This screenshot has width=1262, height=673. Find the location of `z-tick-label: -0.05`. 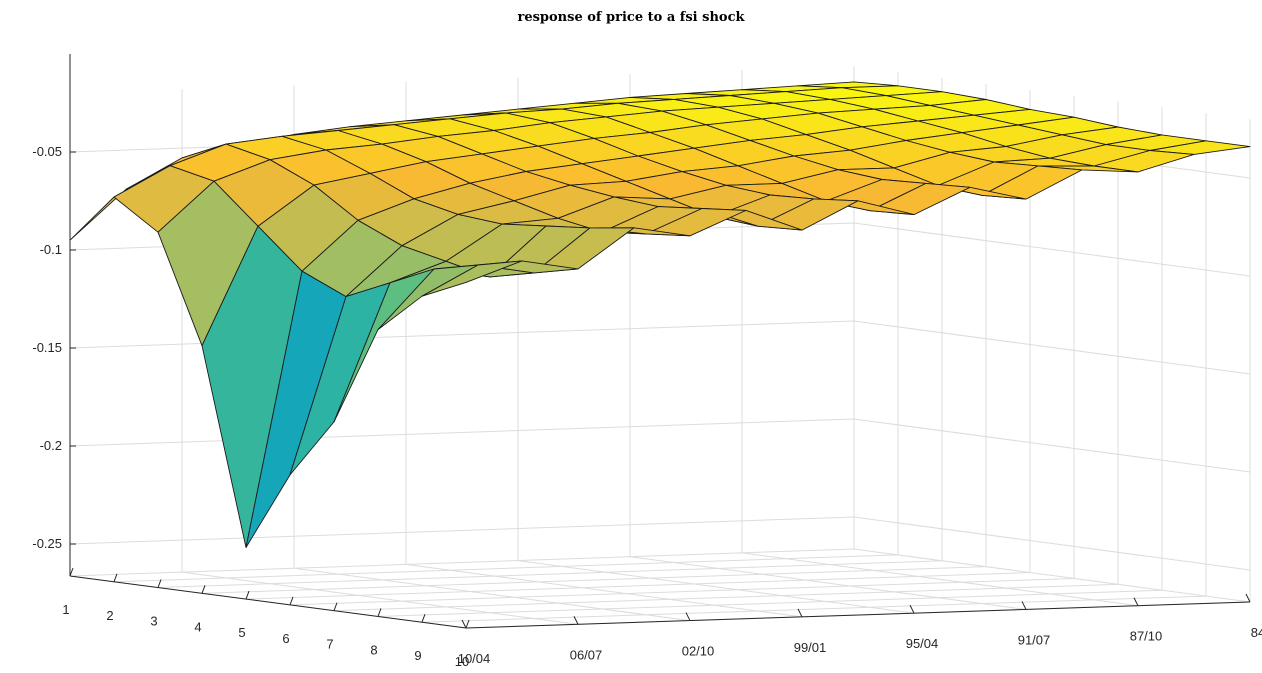

z-tick-label: -0.05 is located at coordinates (47, 151).